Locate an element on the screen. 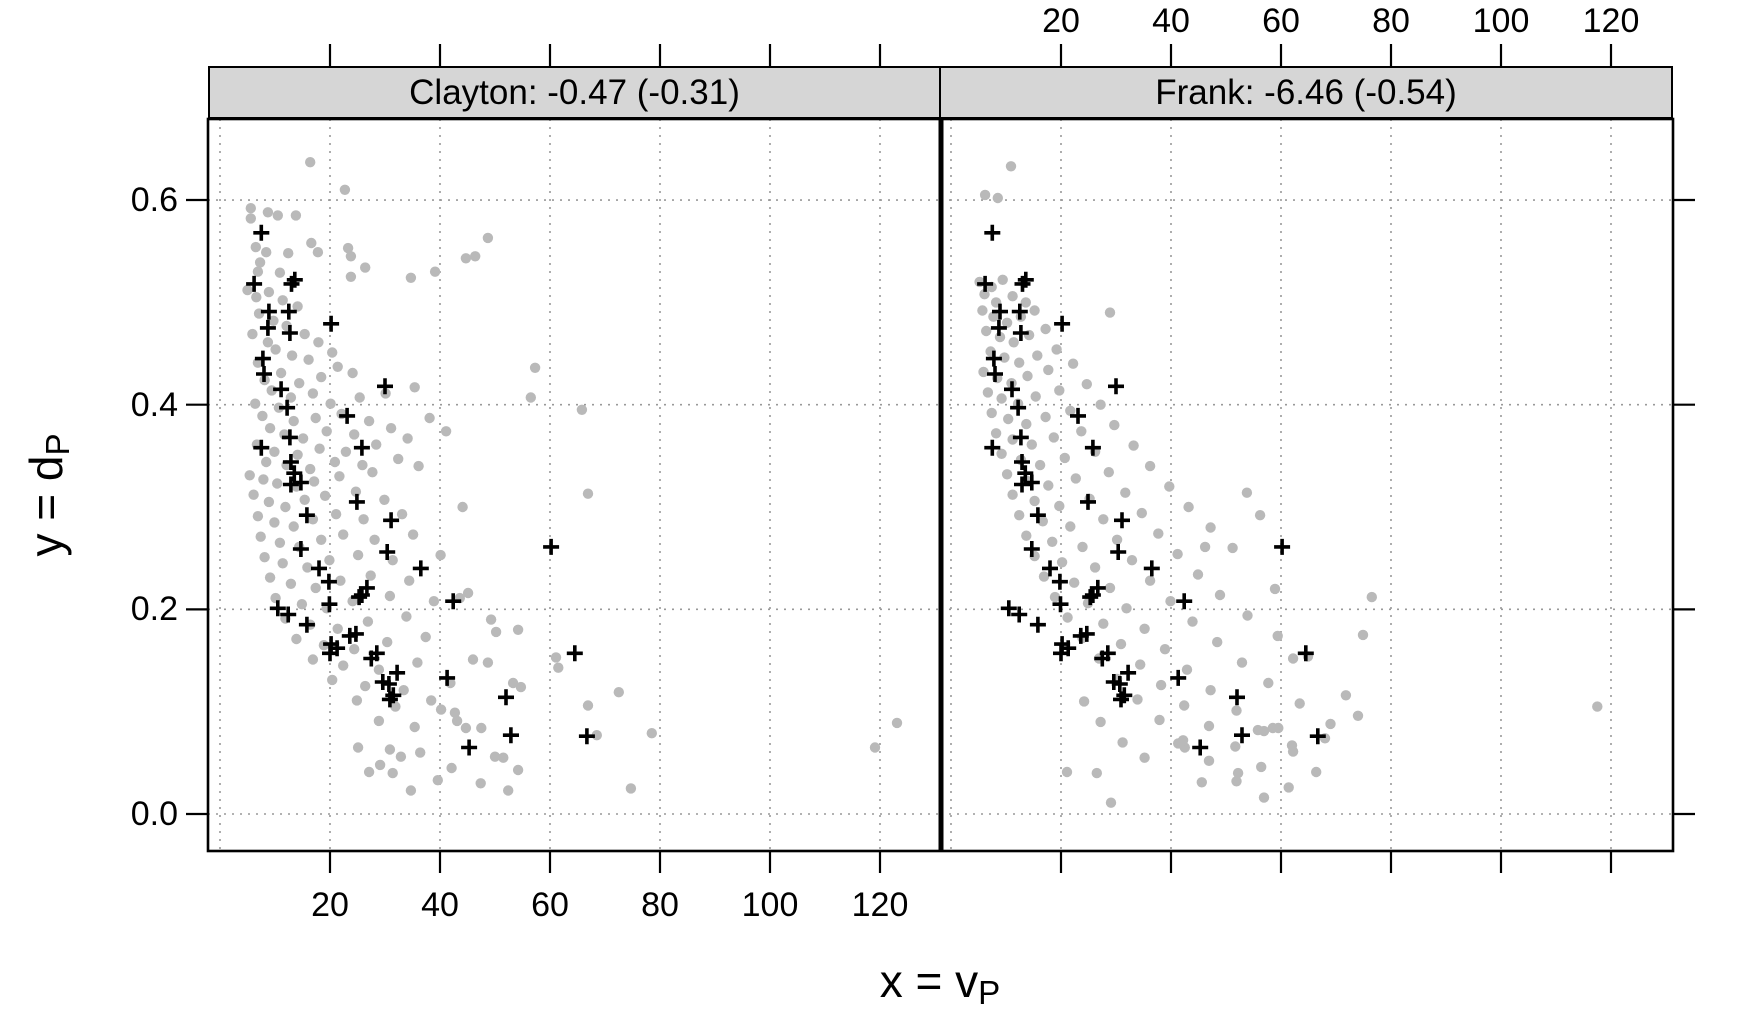  y-axis-title: y = dP is located at coordinates (48, 494).